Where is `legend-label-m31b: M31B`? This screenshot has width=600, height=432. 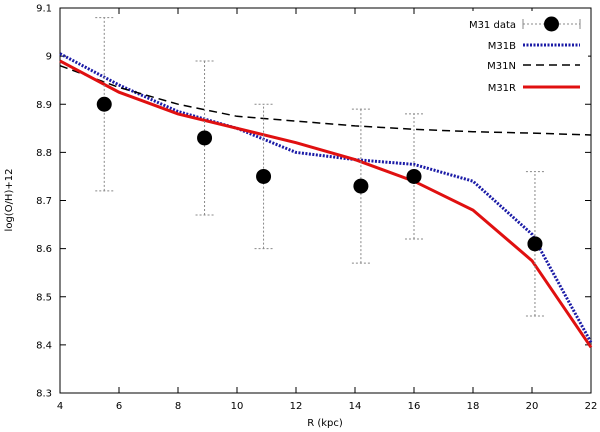
legend-label-m31b: M31B is located at coordinates (502, 46).